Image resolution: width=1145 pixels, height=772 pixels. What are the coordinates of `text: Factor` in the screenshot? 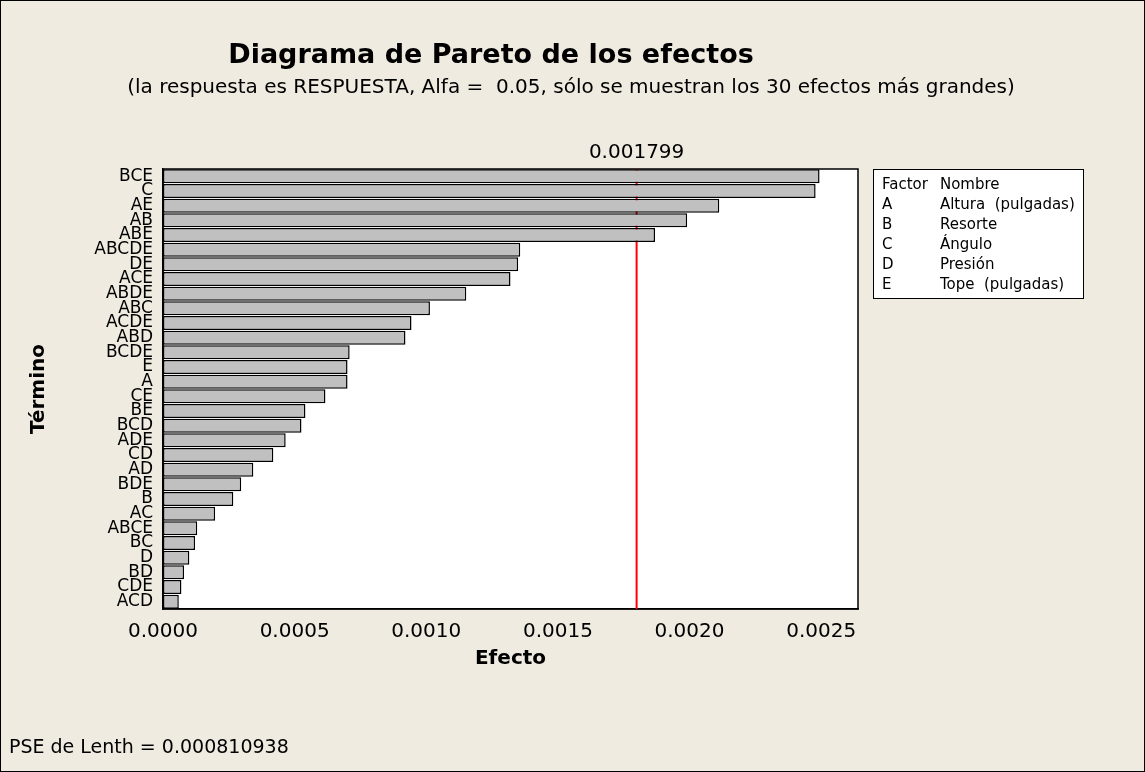 It's located at (905, 184).